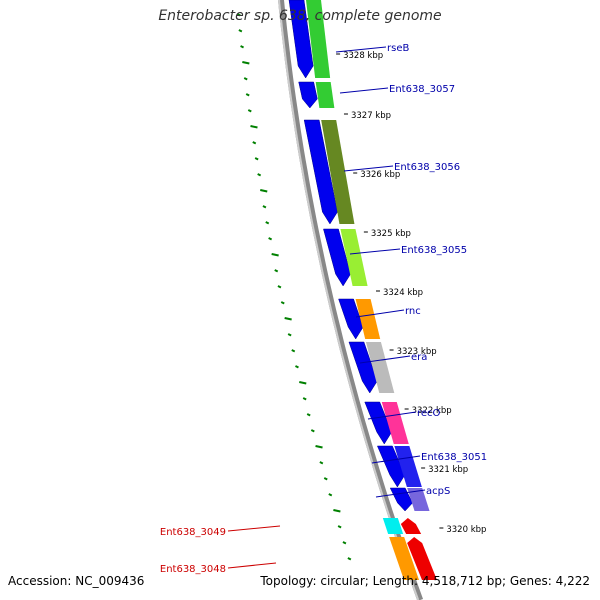 This screenshot has height=600, width=600. I want to click on gene-label-right: Ent638_3051, so click(454, 457).